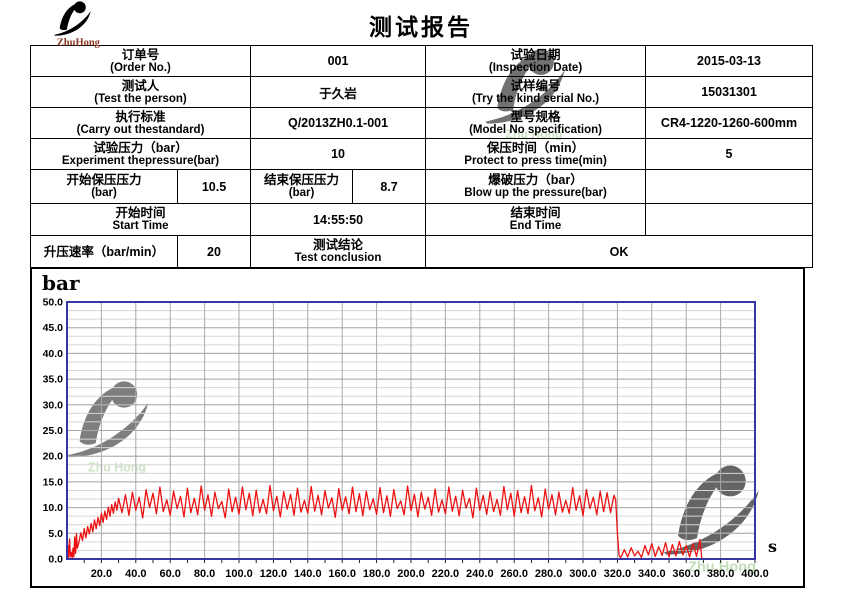 The width and height of the screenshot is (842, 595). I want to click on table-cell-value: 5, so click(729, 154).